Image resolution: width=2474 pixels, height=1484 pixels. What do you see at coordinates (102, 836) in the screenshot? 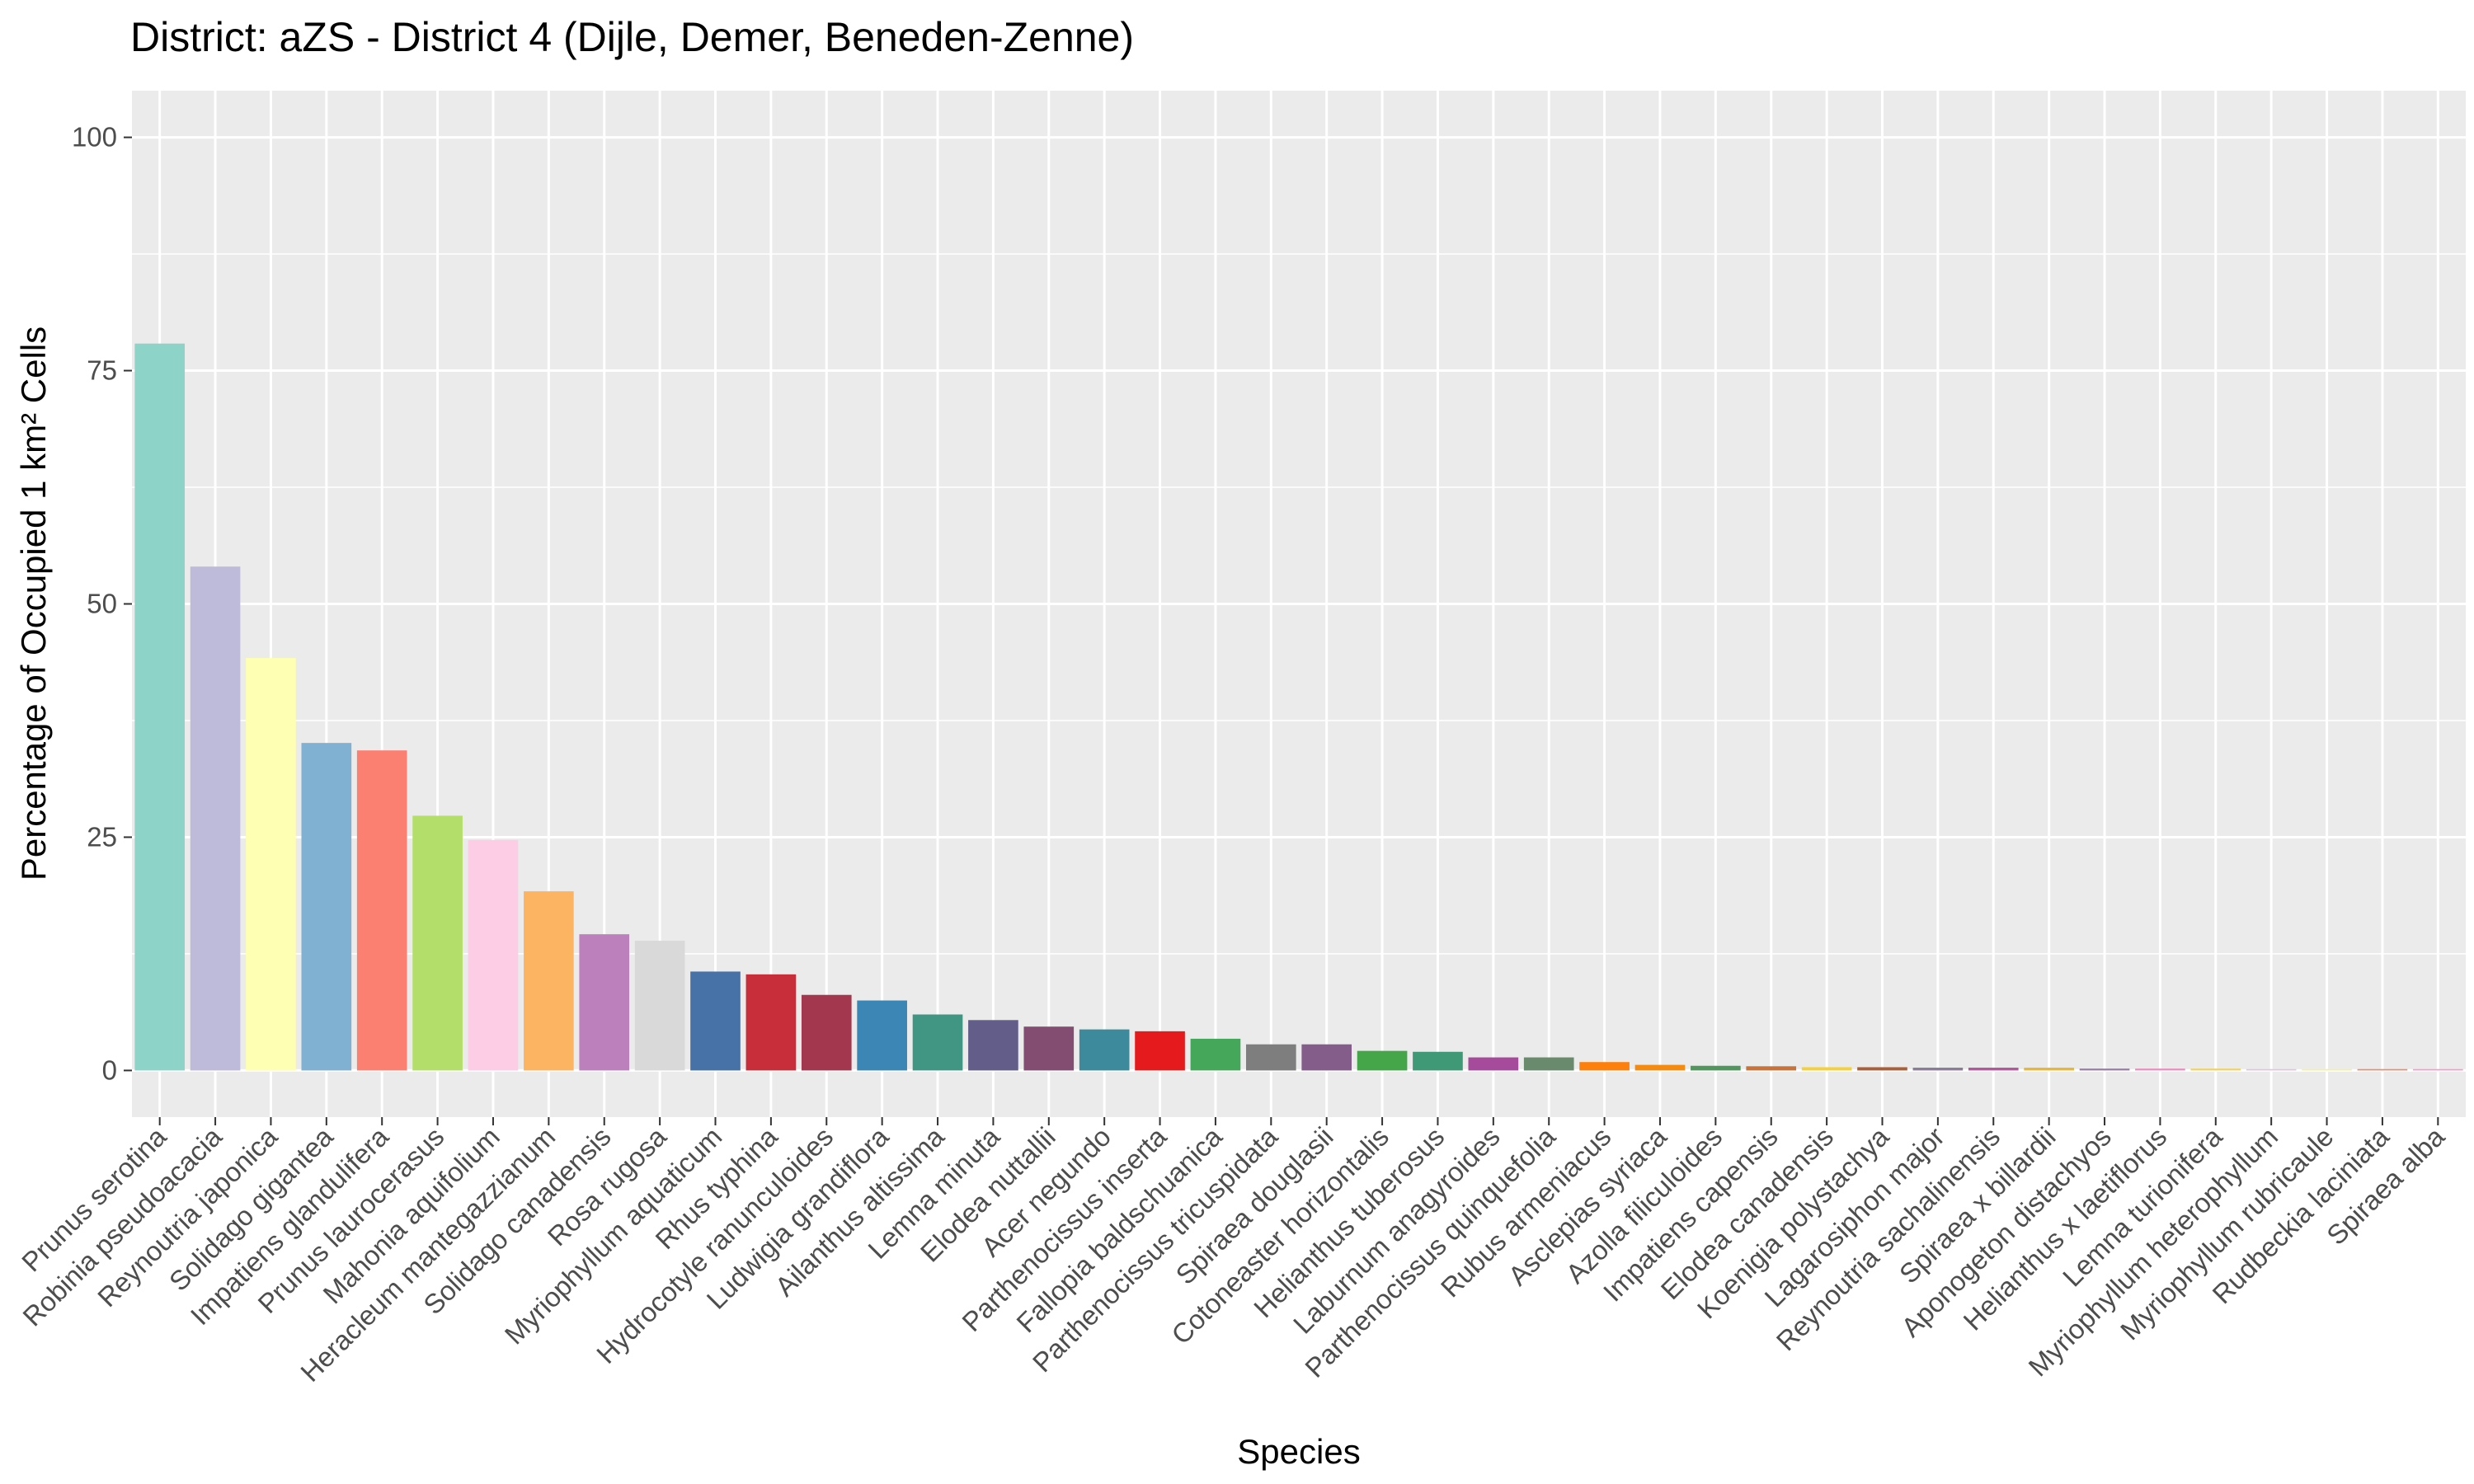
I see `y-tick-label: 25` at bounding box center [102, 836].